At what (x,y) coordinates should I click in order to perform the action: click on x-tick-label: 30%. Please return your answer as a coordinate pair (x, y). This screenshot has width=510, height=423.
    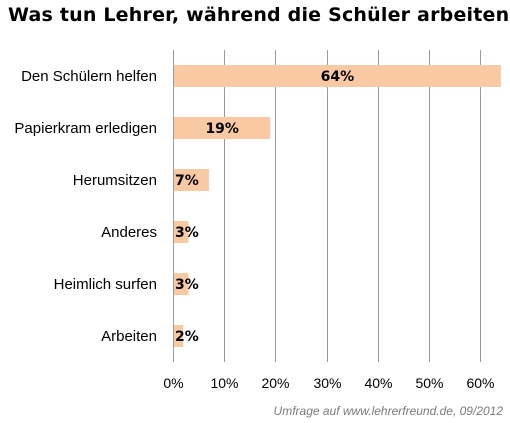
    Looking at the image, I should click on (327, 383).